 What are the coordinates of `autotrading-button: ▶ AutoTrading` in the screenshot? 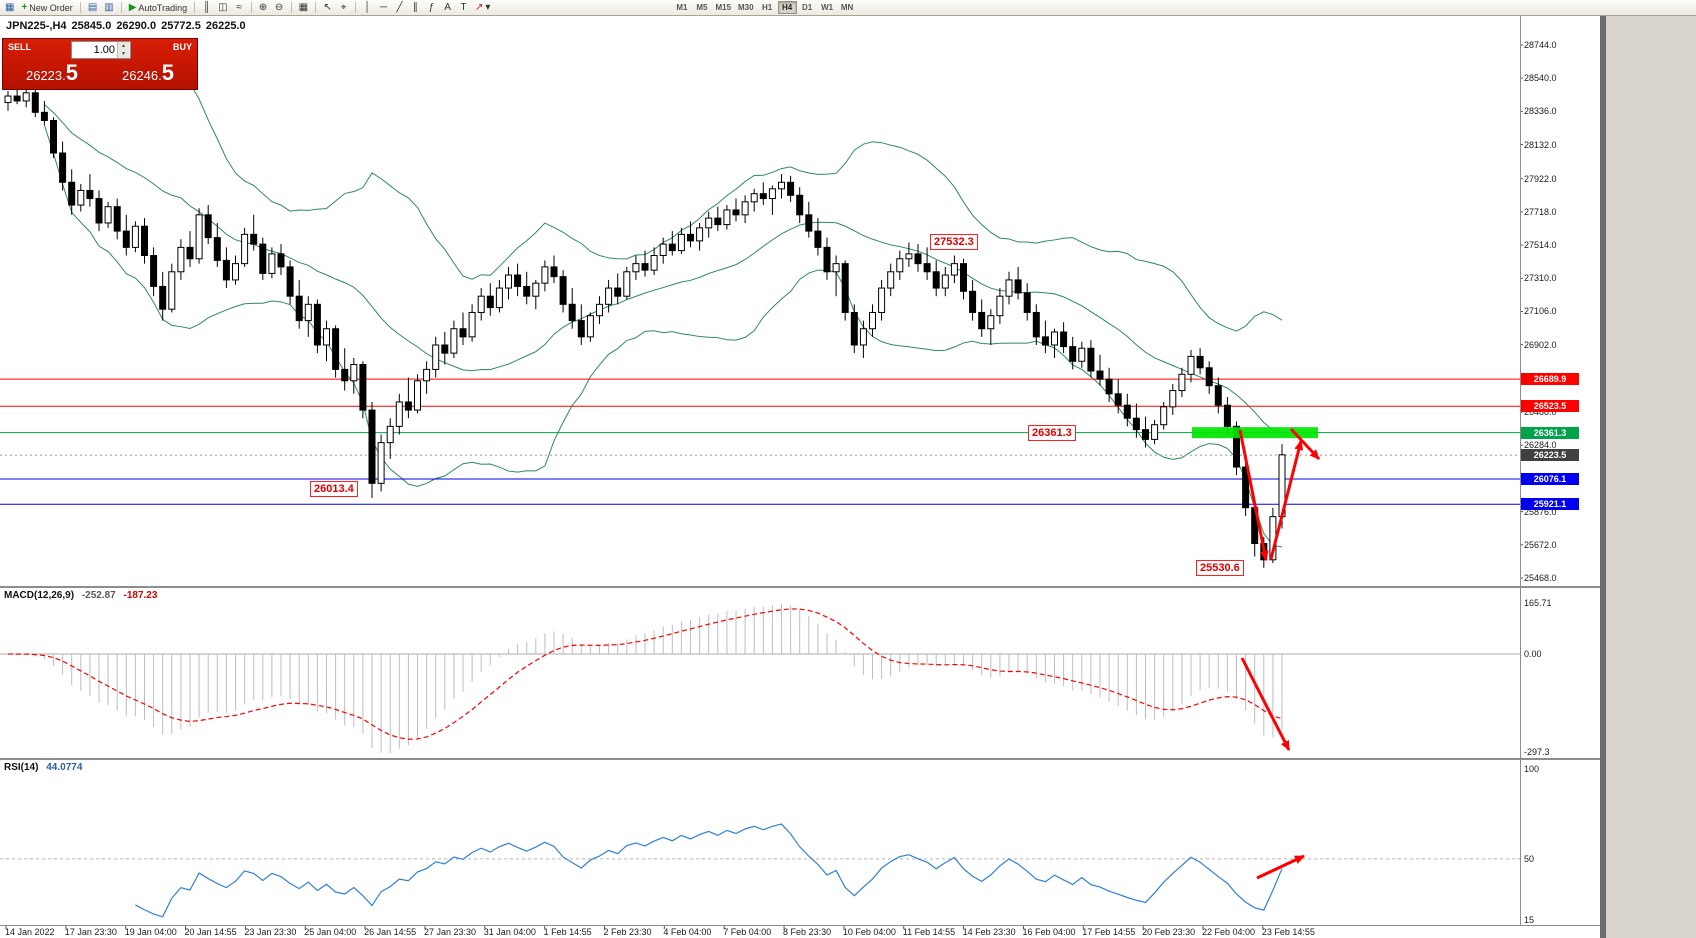 It's located at (158, 8).